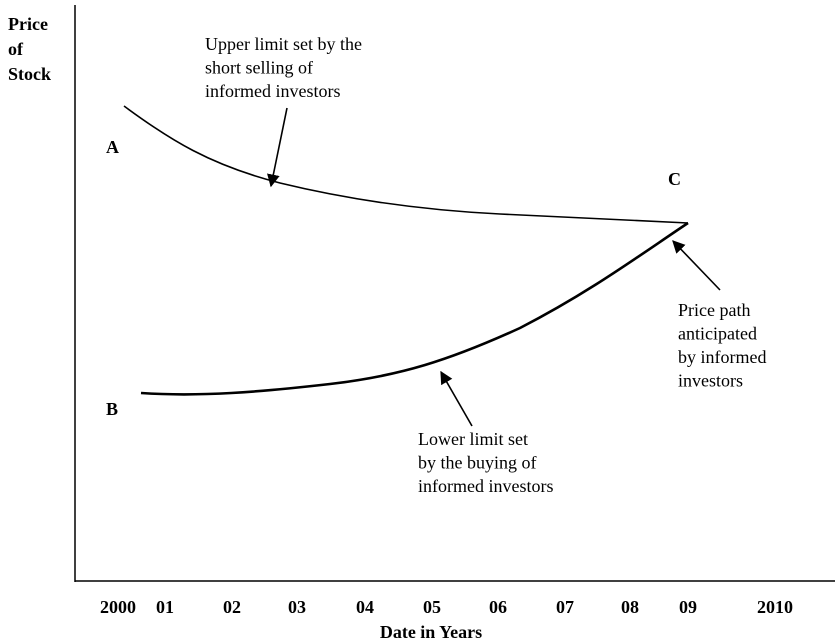 The image size is (835, 643). Describe the element at coordinates (473, 439) in the screenshot. I see `annotation: Lower limit set` at that location.